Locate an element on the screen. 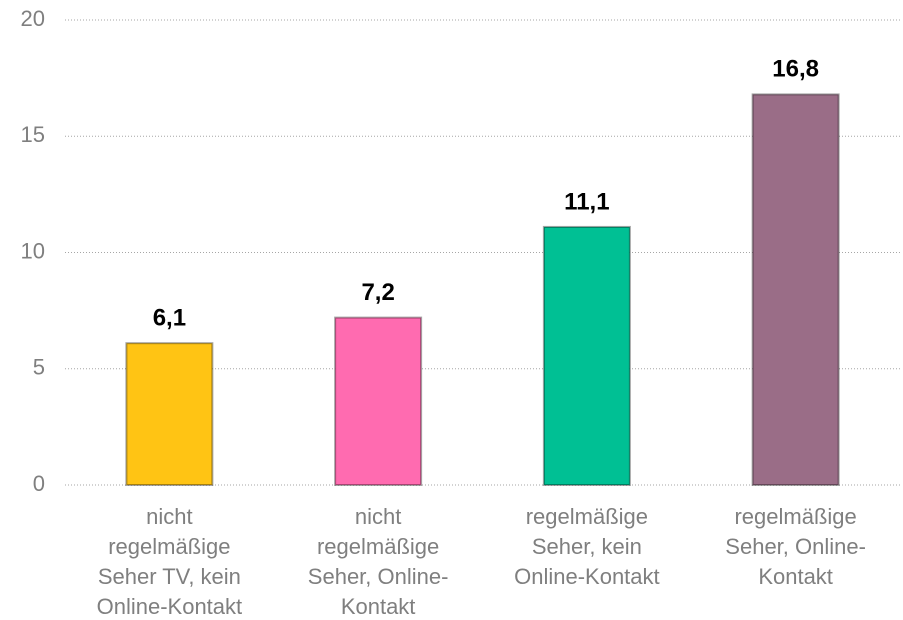  y-tick-label: 10 is located at coordinates (33, 250).